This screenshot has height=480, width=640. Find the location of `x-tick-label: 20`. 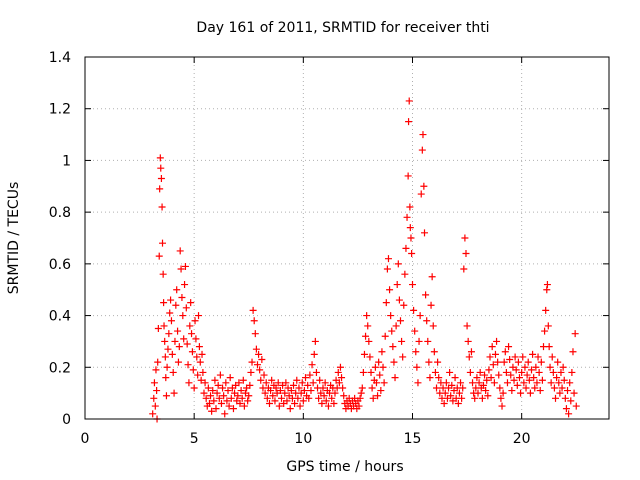

x-tick-label: 20 is located at coordinates (522, 439).